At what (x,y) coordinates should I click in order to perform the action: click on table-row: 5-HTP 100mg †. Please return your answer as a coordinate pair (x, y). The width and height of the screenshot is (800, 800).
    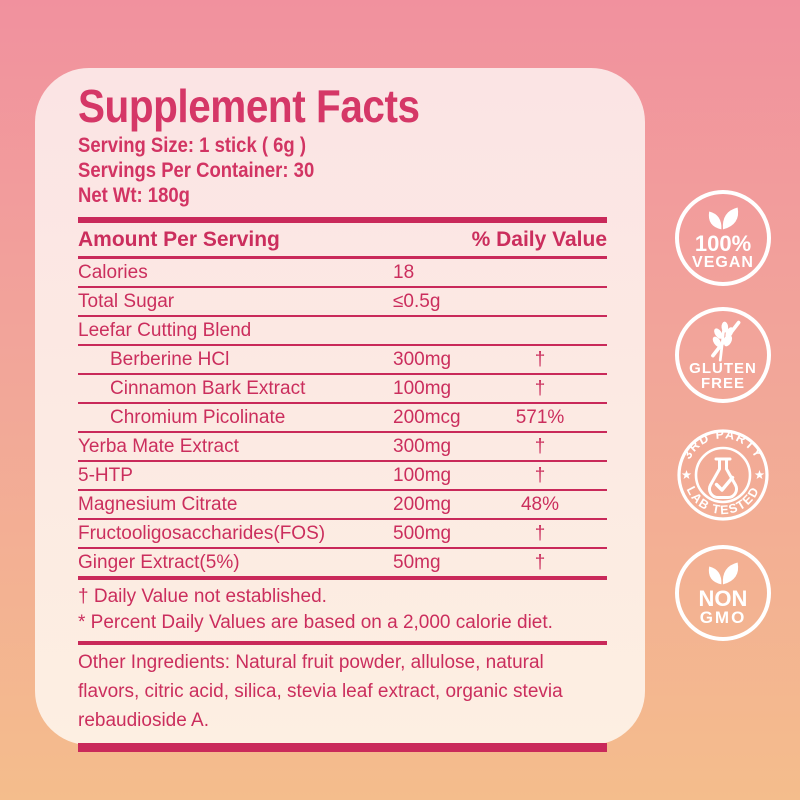
    Looking at the image, I should click on (342, 476).